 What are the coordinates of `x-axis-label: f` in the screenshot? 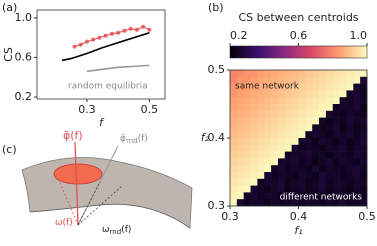 It's located at (102, 122).